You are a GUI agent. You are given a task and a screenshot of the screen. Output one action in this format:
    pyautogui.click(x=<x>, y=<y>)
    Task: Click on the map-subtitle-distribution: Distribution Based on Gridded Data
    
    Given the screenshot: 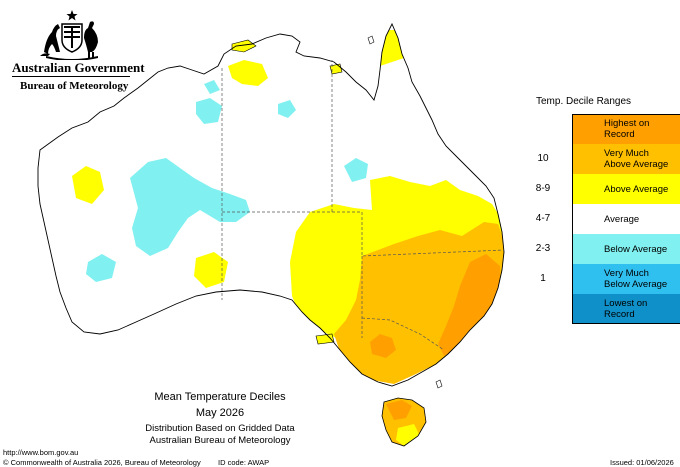 What is the action you would take?
    pyautogui.click(x=220, y=428)
    